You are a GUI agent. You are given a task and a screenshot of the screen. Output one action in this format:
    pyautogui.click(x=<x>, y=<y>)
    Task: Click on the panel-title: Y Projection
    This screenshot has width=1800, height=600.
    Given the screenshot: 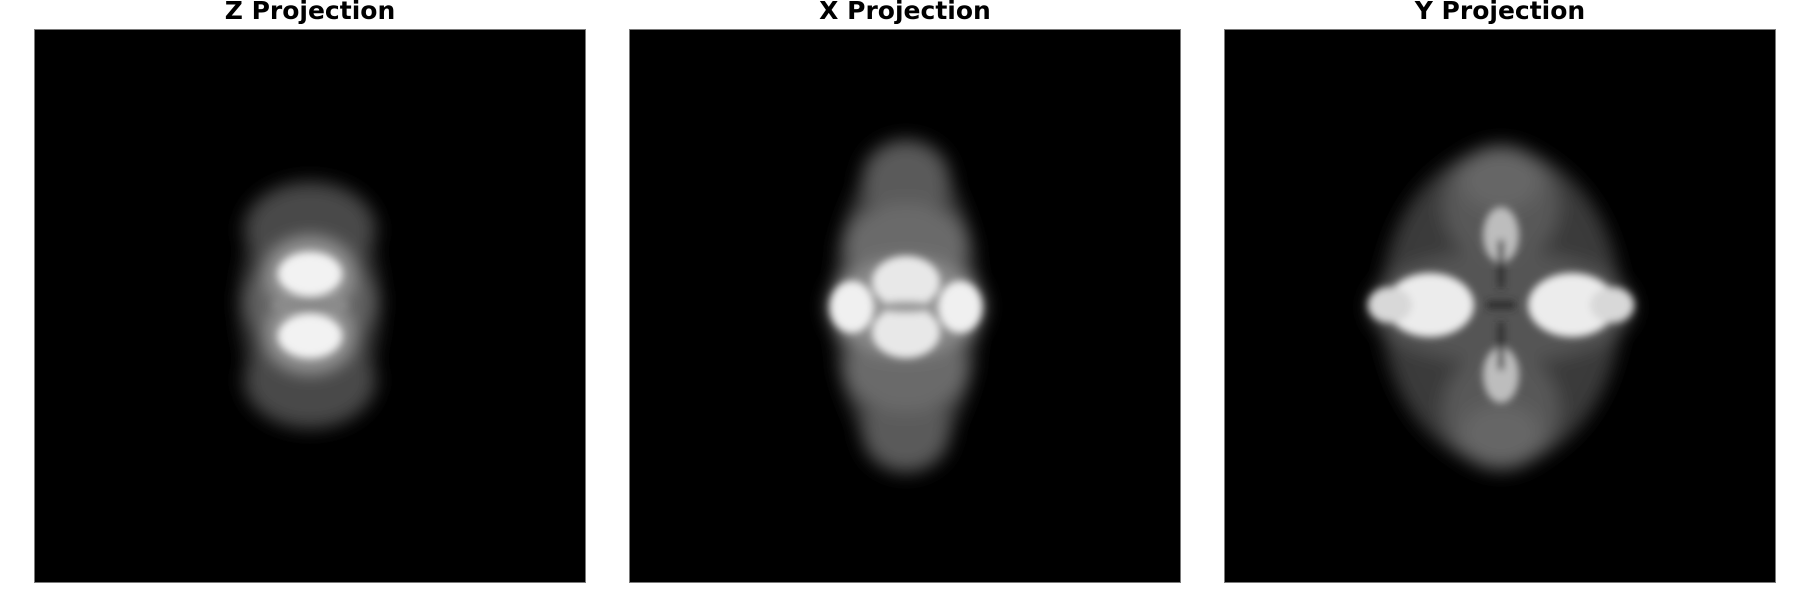 What is the action you would take?
    pyautogui.click(x=1500, y=12)
    